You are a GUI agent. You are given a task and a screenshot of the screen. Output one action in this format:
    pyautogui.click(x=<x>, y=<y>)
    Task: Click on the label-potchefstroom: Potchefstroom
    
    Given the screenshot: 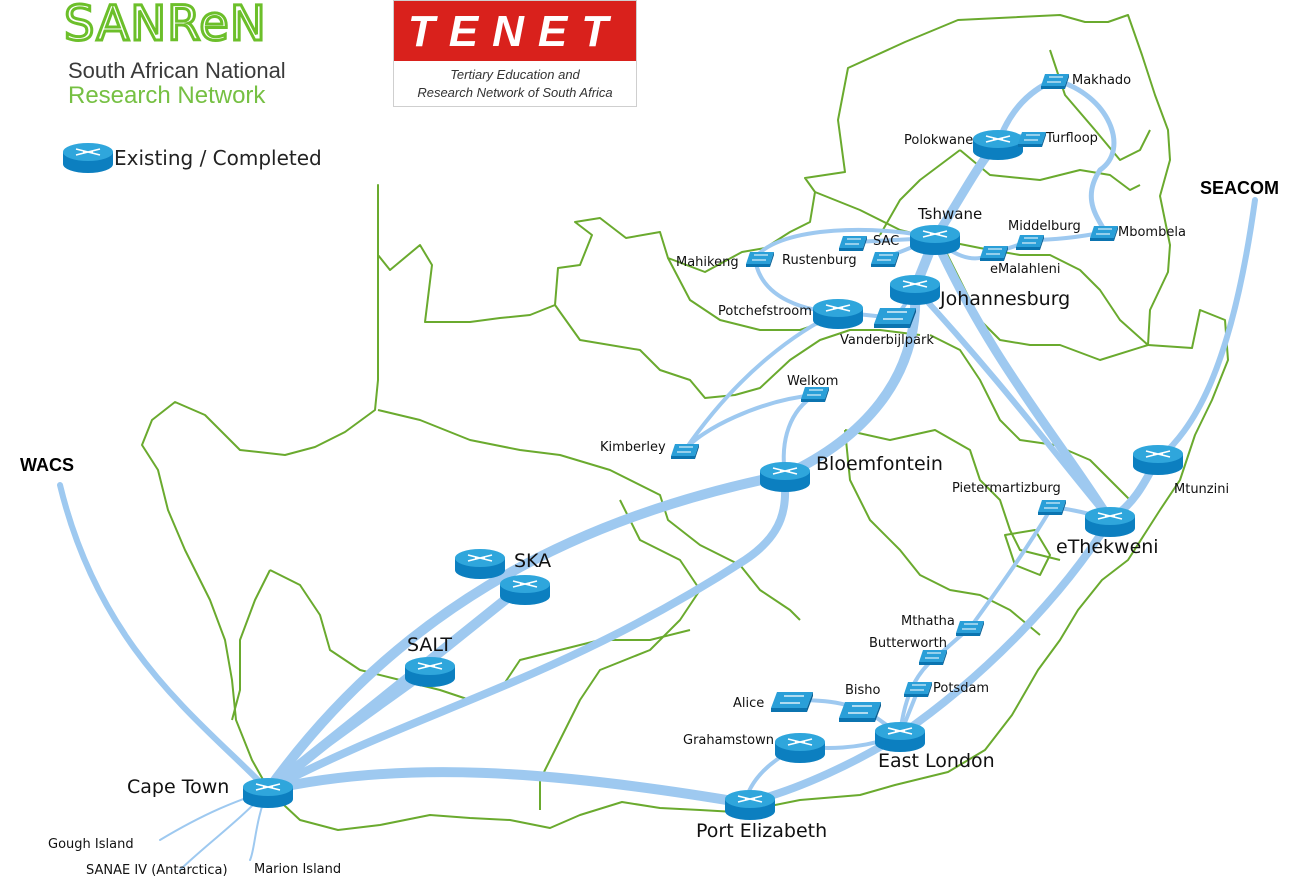 What is the action you would take?
    pyautogui.click(x=765, y=311)
    